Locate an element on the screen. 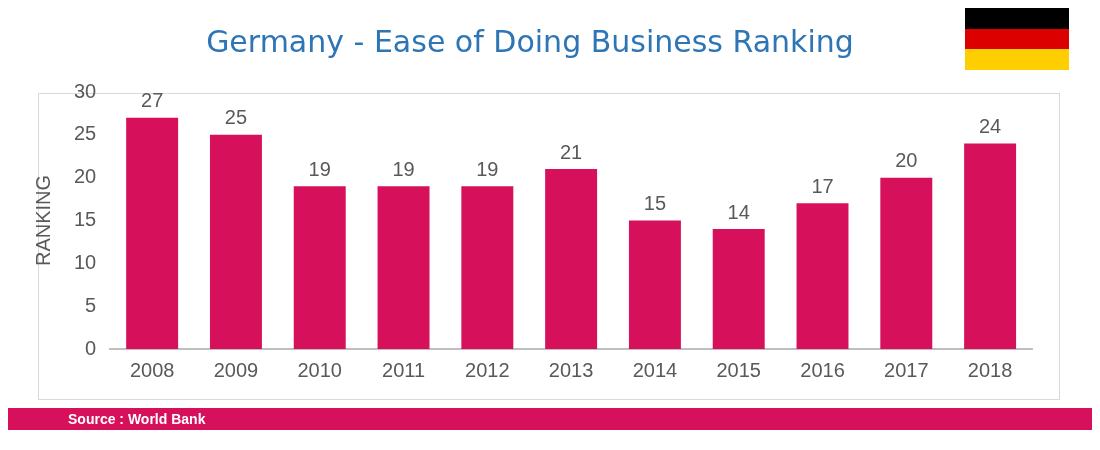 The height and width of the screenshot is (450, 1100). x-tick-label: 2010 is located at coordinates (319, 369).